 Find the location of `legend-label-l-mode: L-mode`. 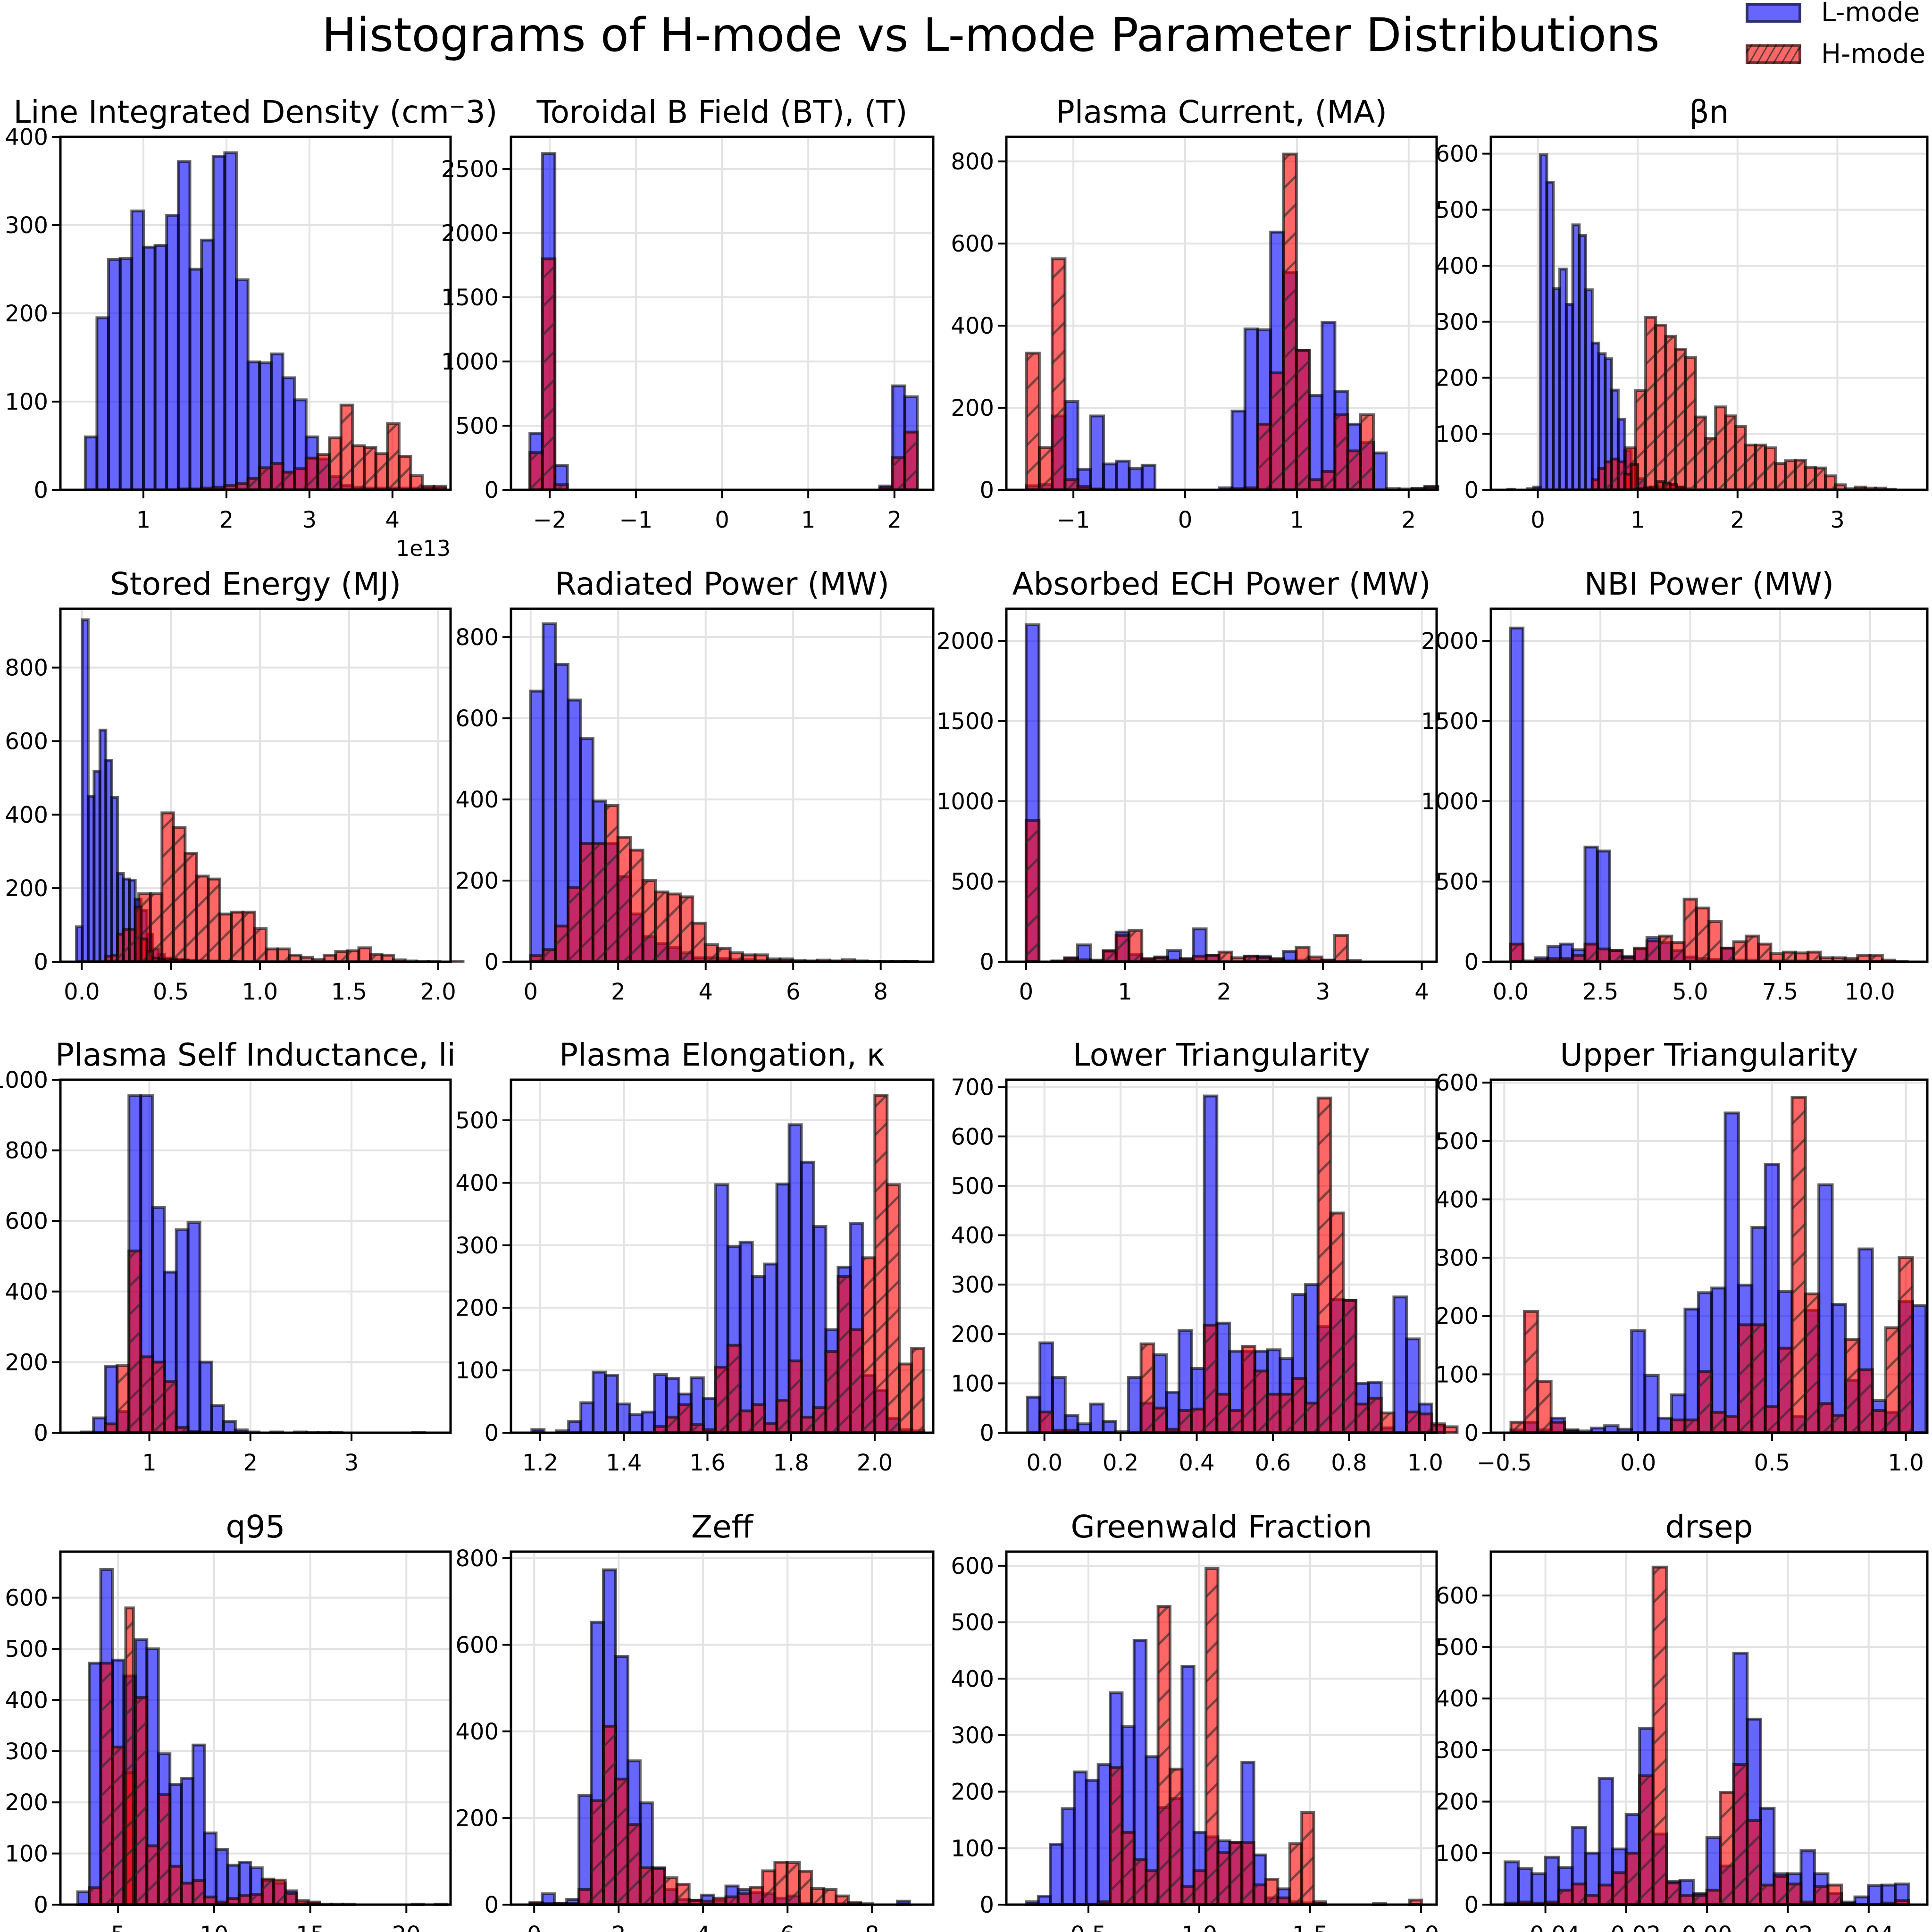

legend-label-l-mode: L-mode is located at coordinates (1870, 14).